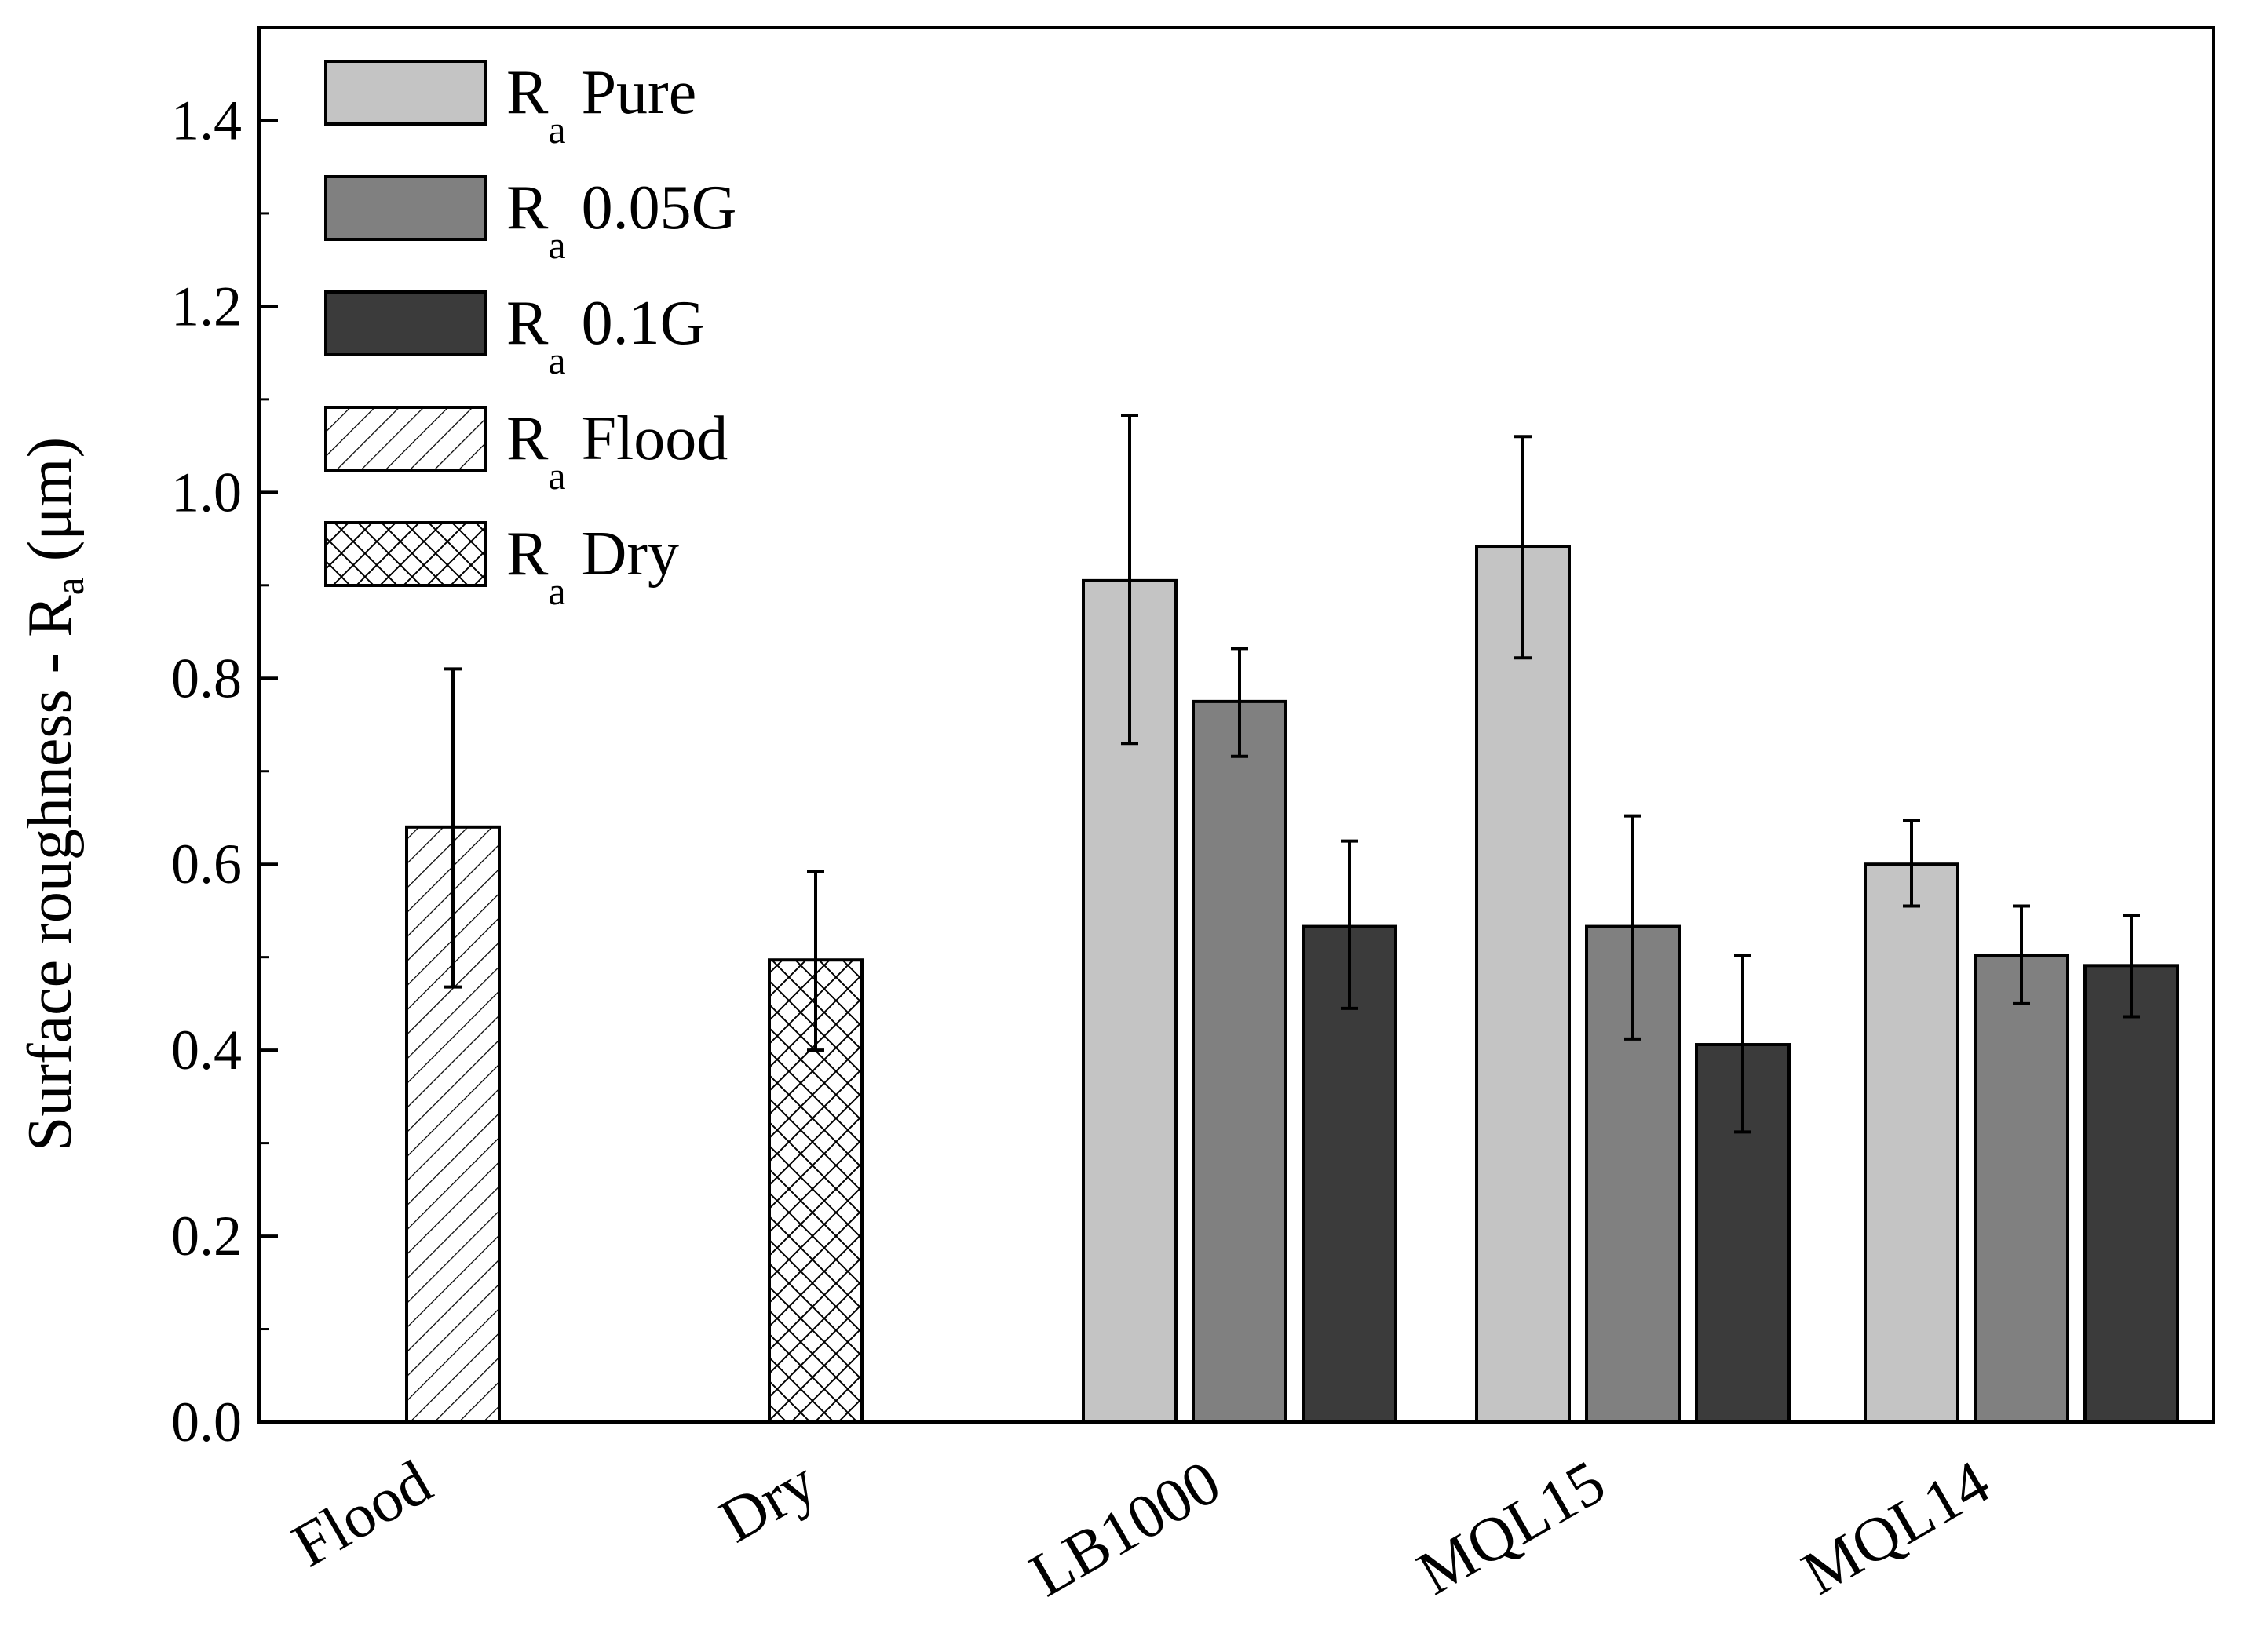  I want to click on legend-label-g01: Ra 0.1G, so click(605, 335).